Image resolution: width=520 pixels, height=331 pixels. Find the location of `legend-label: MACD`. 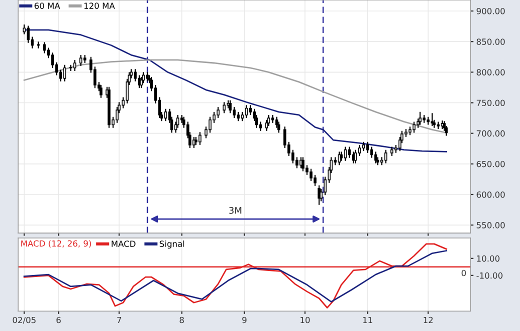

legend-label: MACD is located at coordinates (124, 243).